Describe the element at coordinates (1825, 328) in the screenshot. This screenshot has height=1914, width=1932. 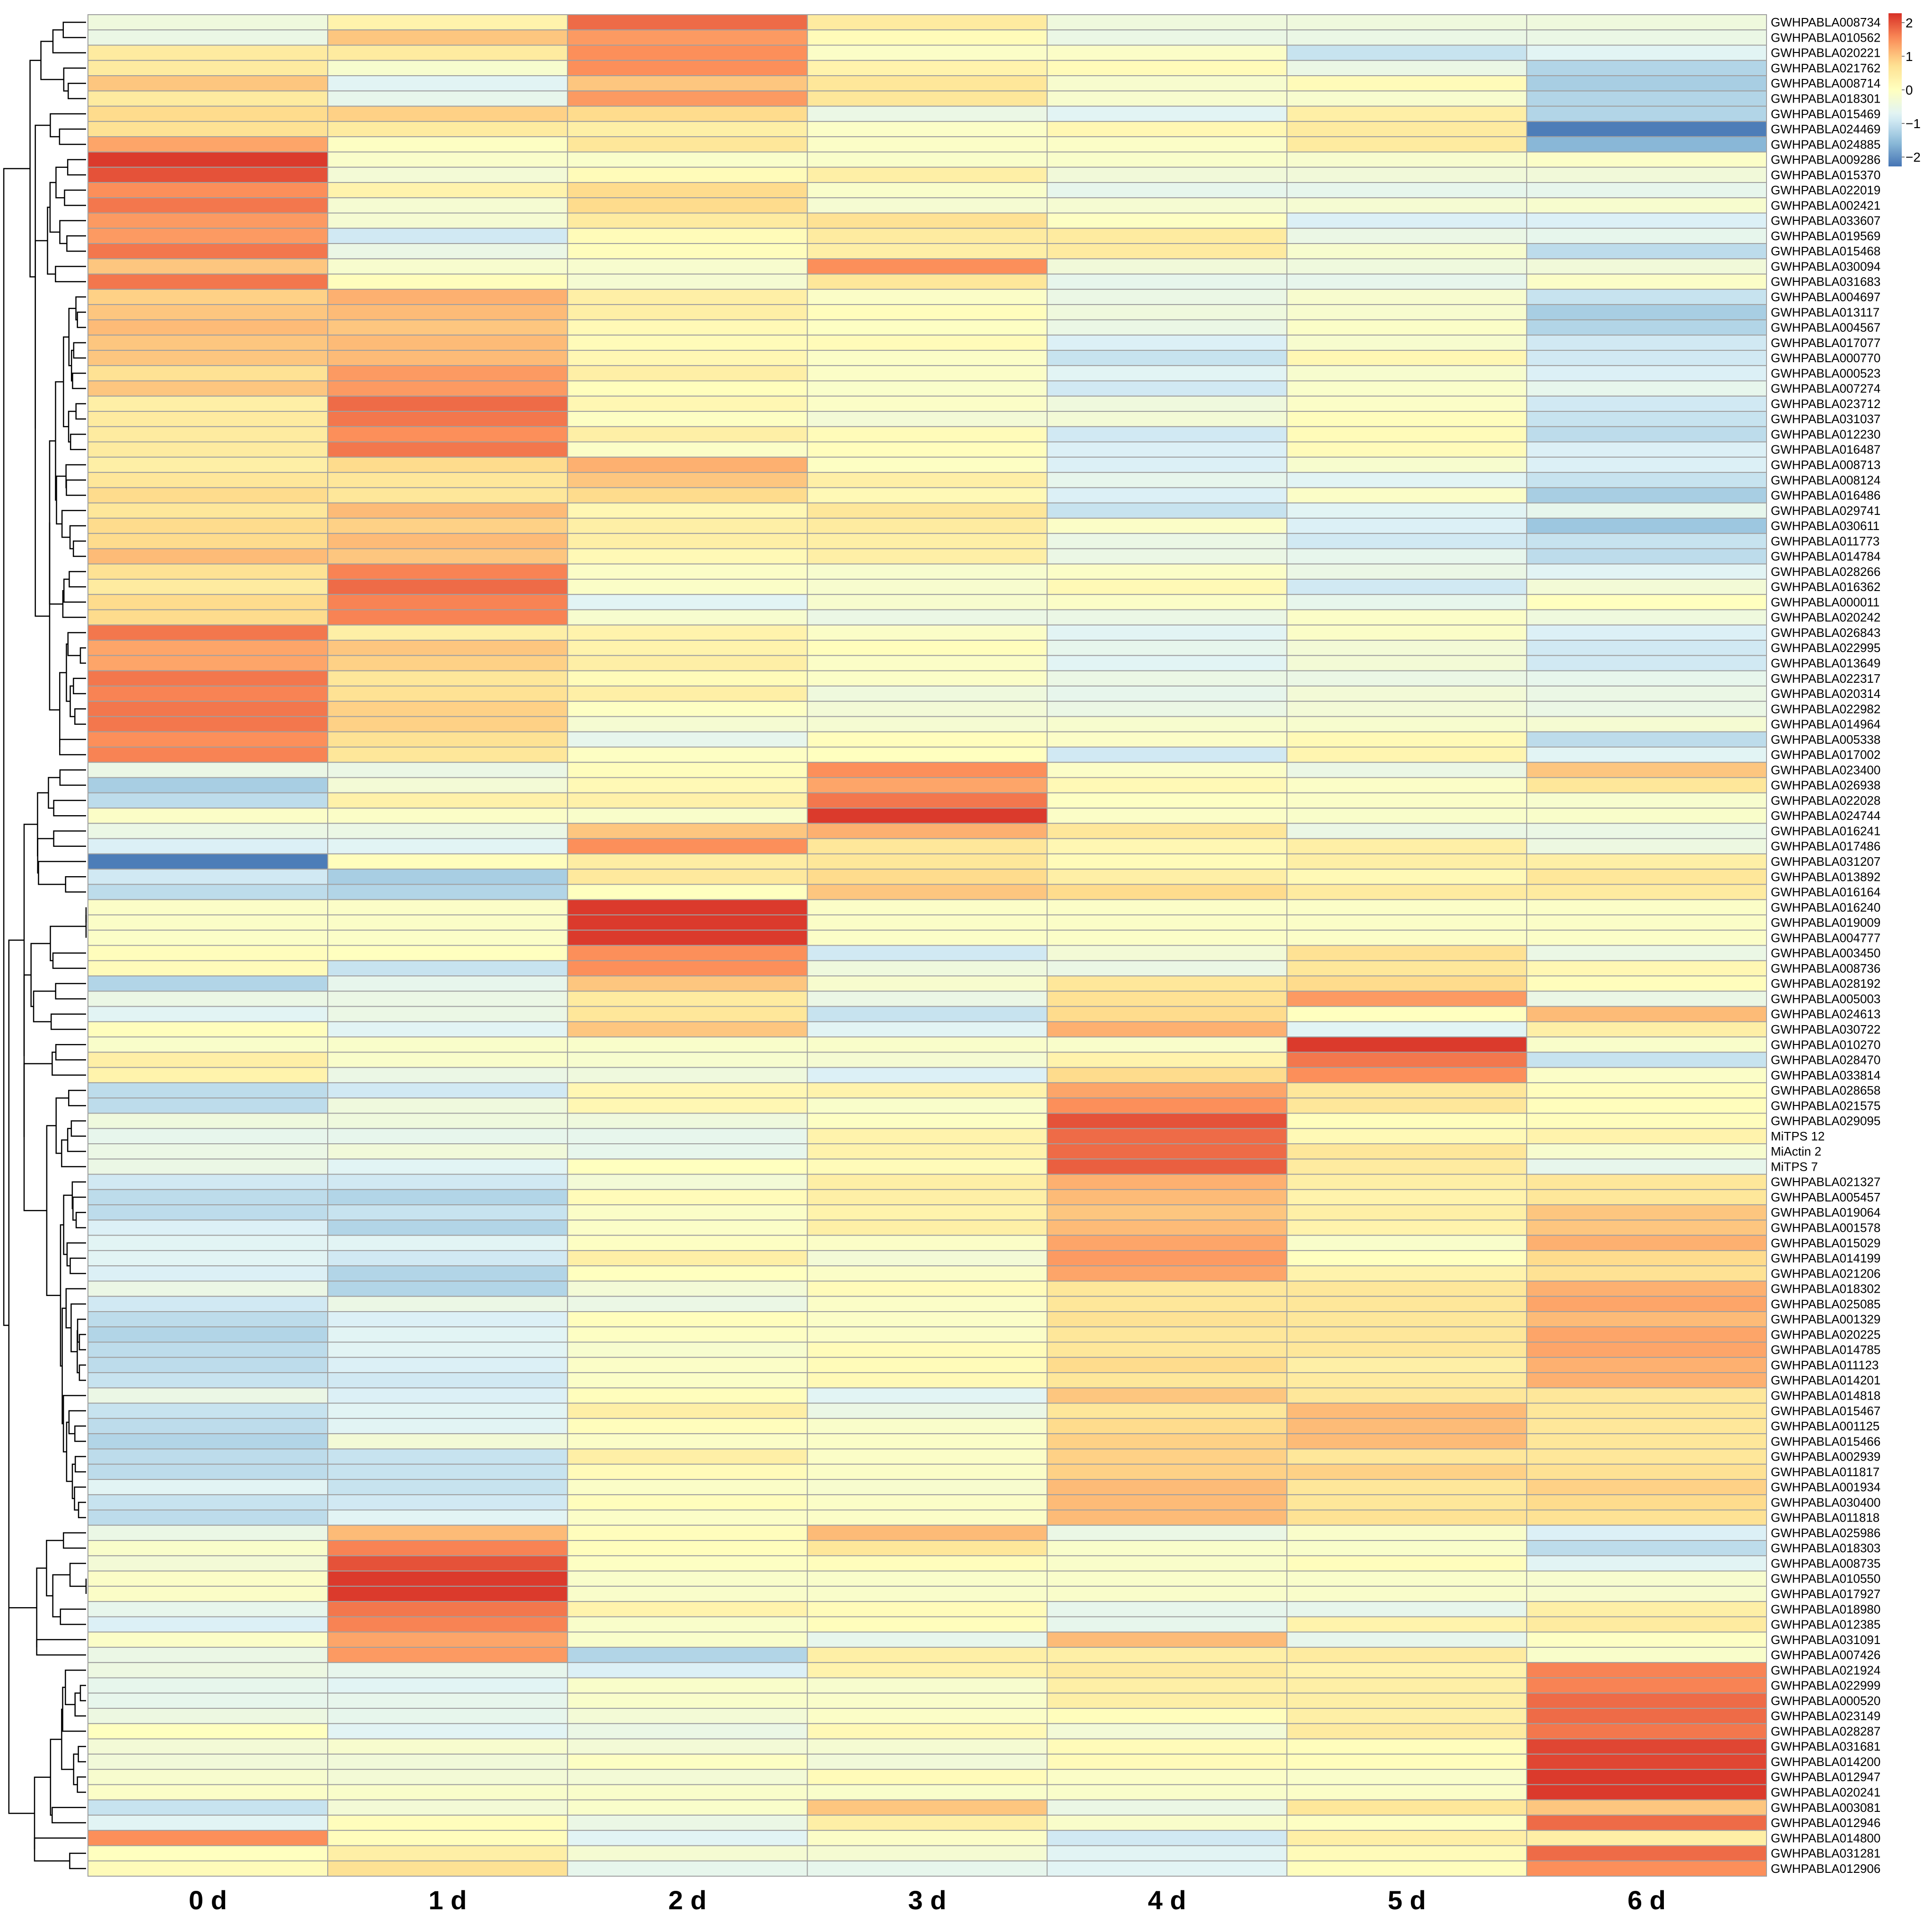
I see `row-label: GWHPABLA004567` at that location.